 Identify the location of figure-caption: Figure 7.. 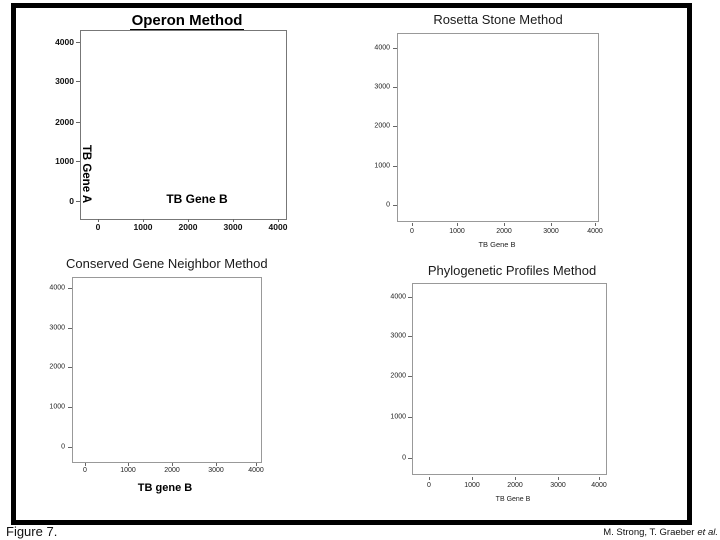
(32, 531).